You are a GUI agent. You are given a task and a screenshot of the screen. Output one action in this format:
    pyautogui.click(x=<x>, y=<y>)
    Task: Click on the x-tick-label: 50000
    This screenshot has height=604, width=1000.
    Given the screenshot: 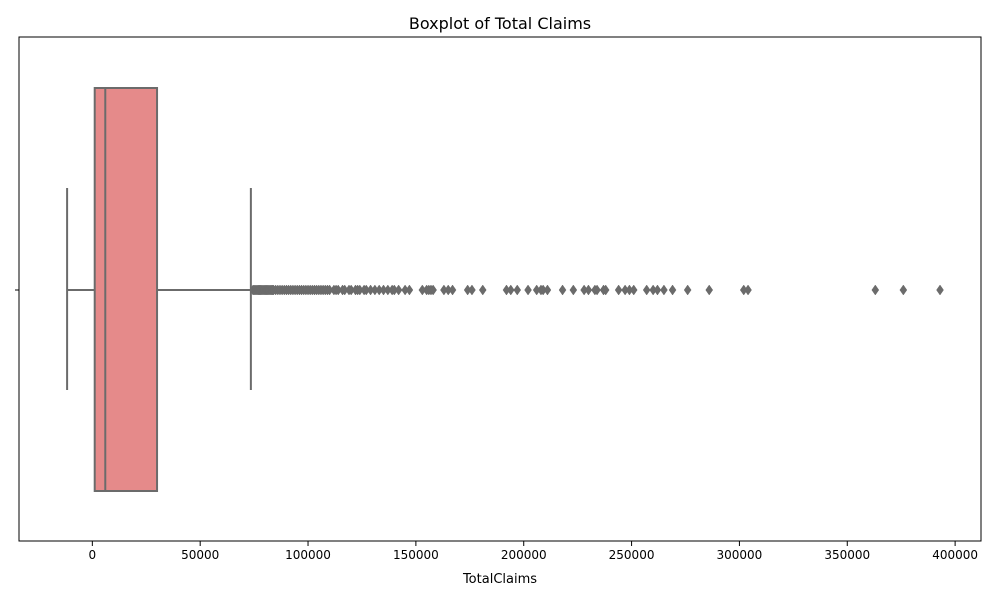 What is the action you would take?
    pyautogui.click(x=200, y=555)
    